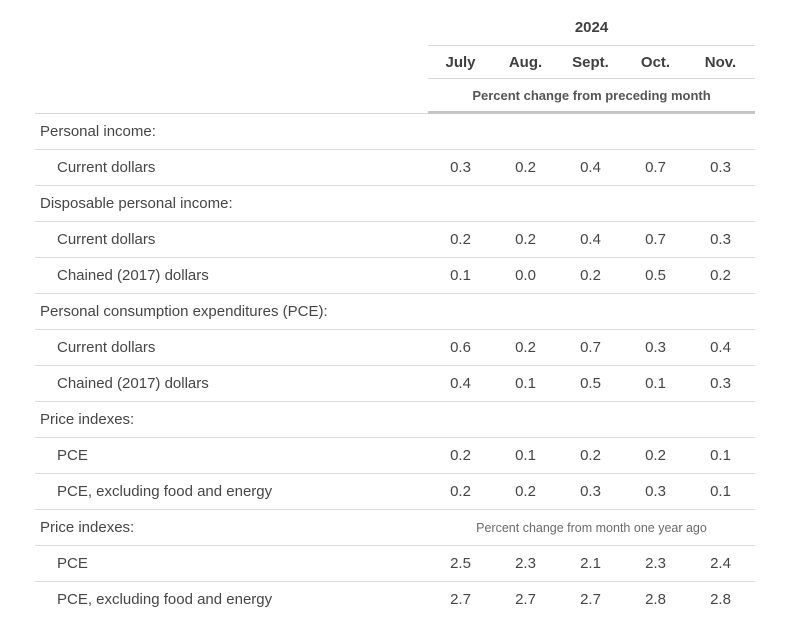 The width and height of the screenshot is (793, 618). Describe the element at coordinates (525, 275) in the screenshot. I see `value-cell: 0.0` at that location.